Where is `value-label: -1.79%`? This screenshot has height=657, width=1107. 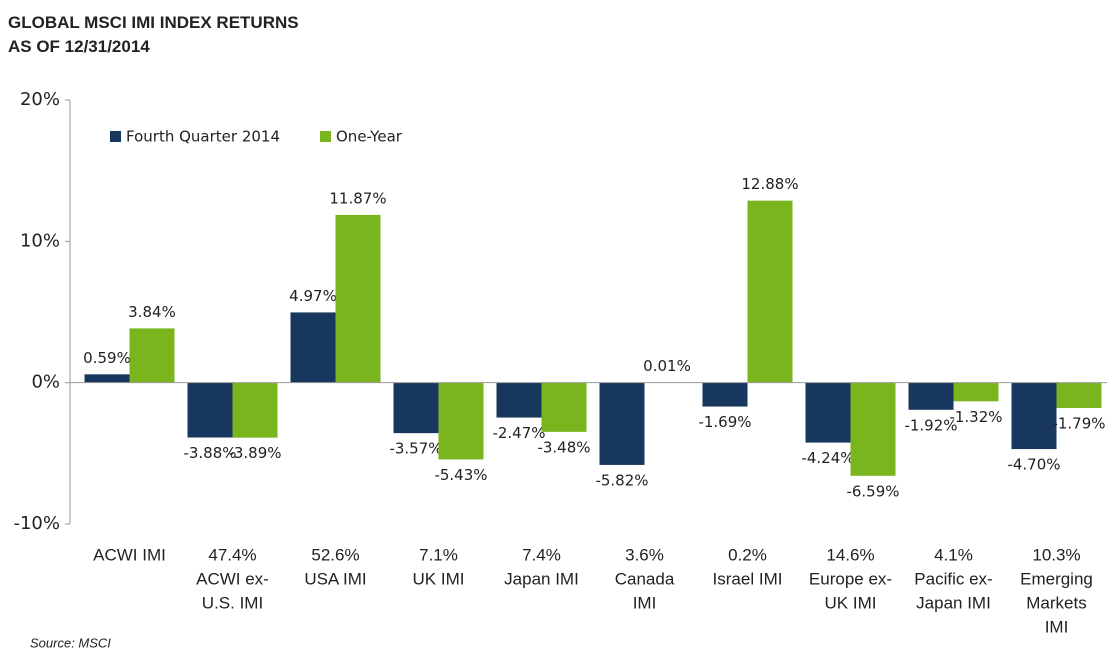
value-label: -1.79% is located at coordinates (1078, 423).